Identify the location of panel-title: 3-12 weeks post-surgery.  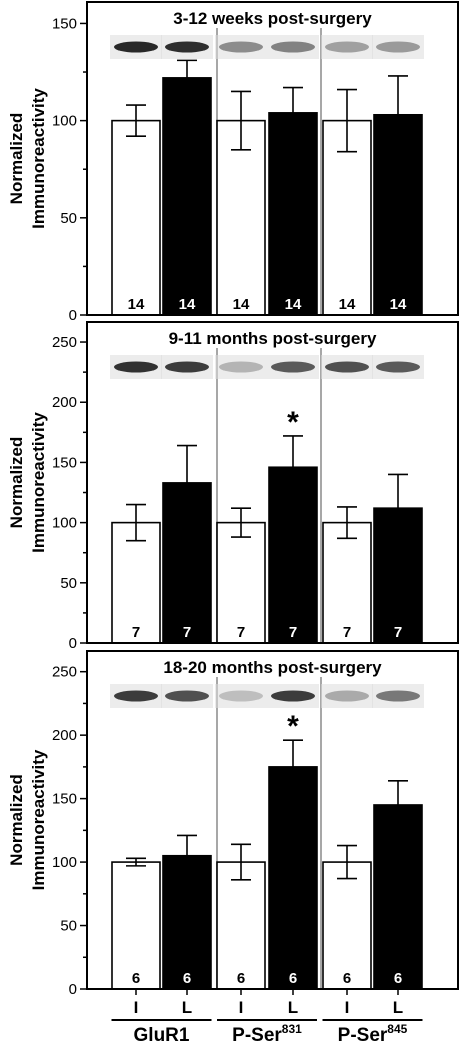
(272, 18).